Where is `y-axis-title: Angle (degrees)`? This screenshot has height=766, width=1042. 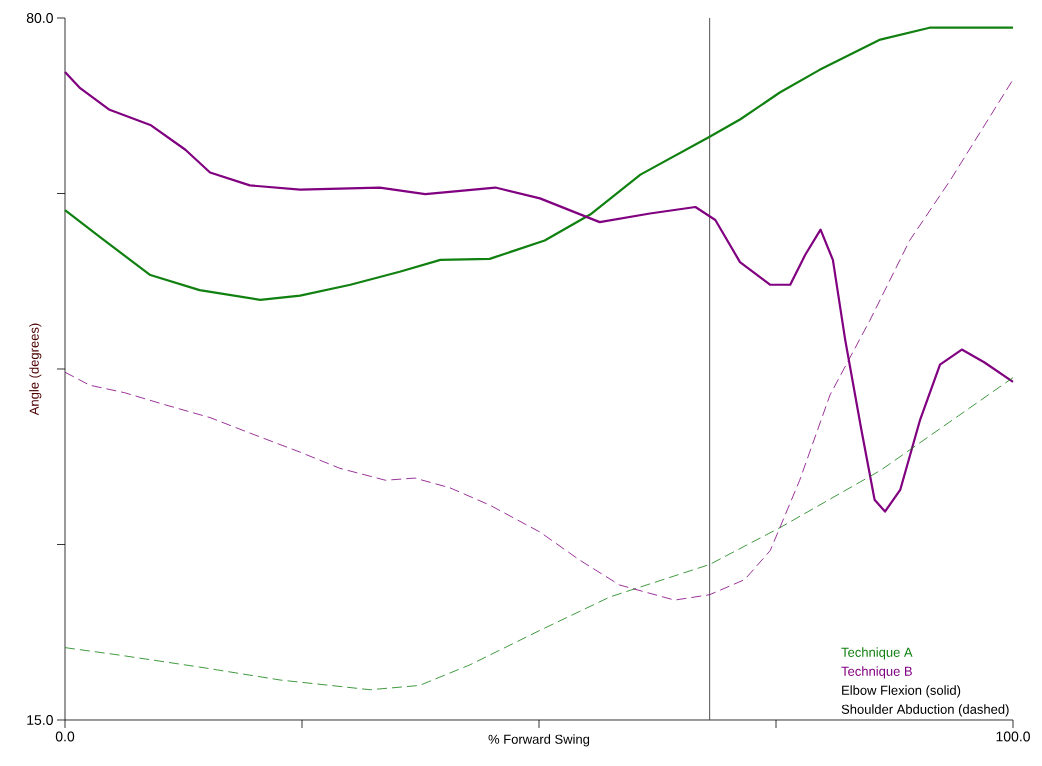 y-axis-title: Angle (degrees) is located at coordinates (35, 369).